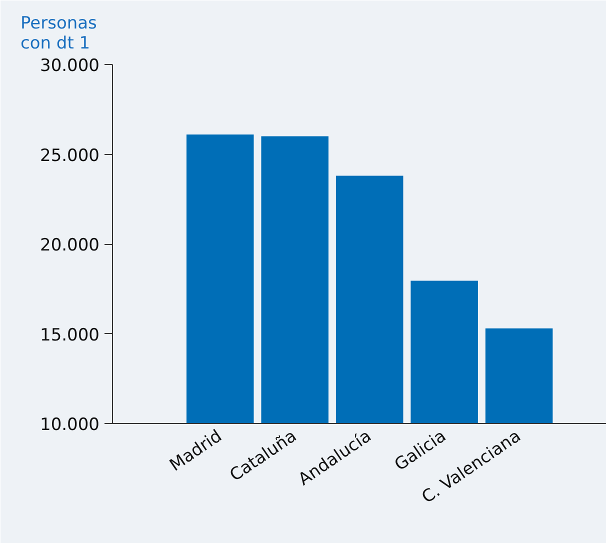 Image resolution: width=606 pixels, height=543 pixels. Describe the element at coordinates (70, 425) in the screenshot. I see `y-tick-label: 10.000` at that location.